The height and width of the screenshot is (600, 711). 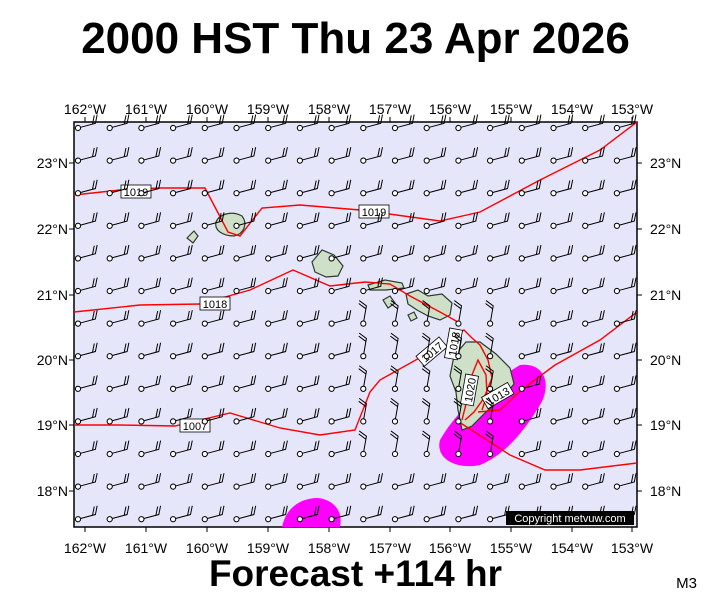 What do you see at coordinates (665, 295) in the screenshot?
I see `lat-label: 21°N` at bounding box center [665, 295].